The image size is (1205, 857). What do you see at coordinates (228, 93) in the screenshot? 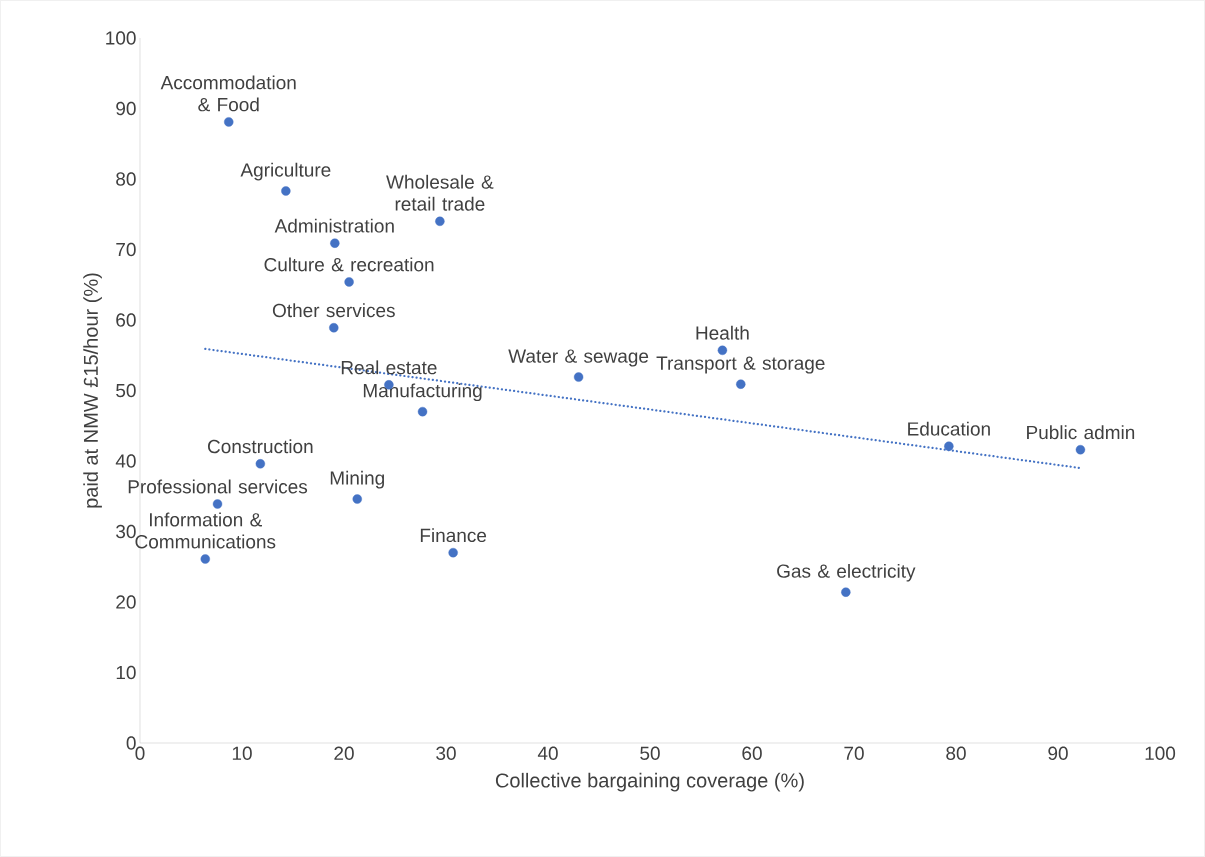
I see `annotation: Accommodation & Food` at bounding box center [228, 93].